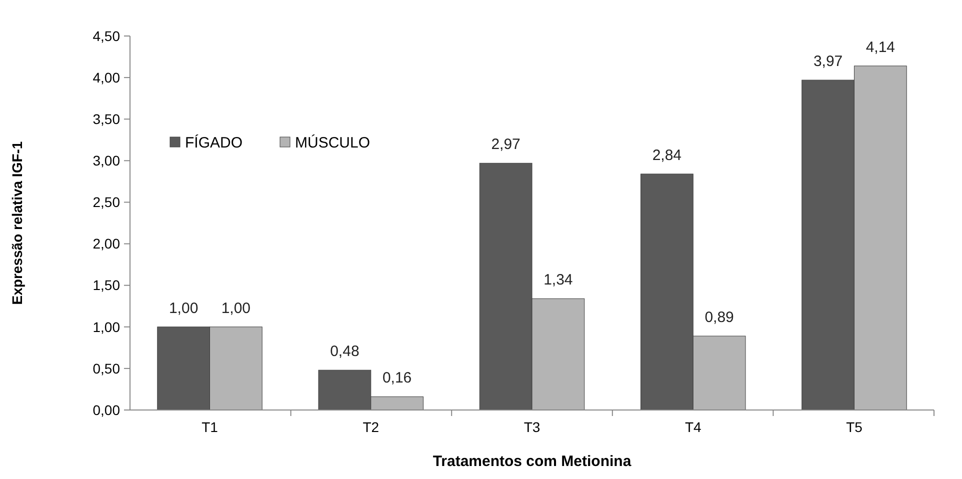 The height and width of the screenshot is (479, 962). Describe the element at coordinates (106, 244) in the screenshot. I see `y-tick-label: 2,00` at that location.